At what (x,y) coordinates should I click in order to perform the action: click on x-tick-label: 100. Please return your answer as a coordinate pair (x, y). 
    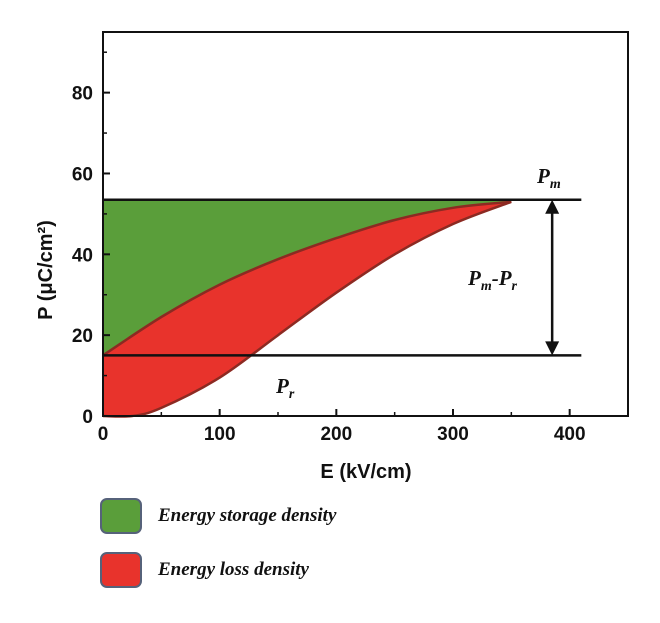
    Looking at the image, I should click on (220, 434).